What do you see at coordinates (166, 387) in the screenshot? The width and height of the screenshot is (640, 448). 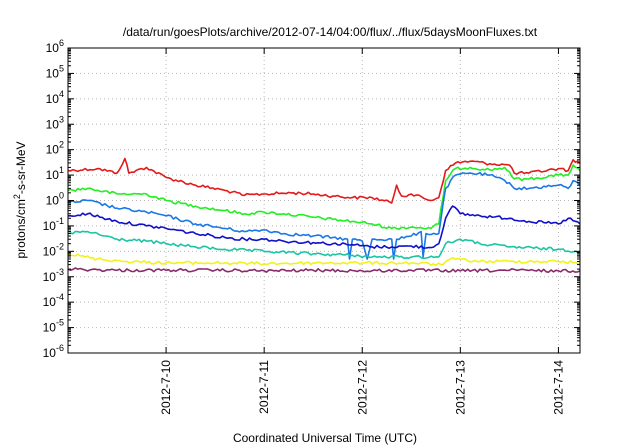 I see `x-tick-label: 2012-7-10` at bounding box center [166, 387].